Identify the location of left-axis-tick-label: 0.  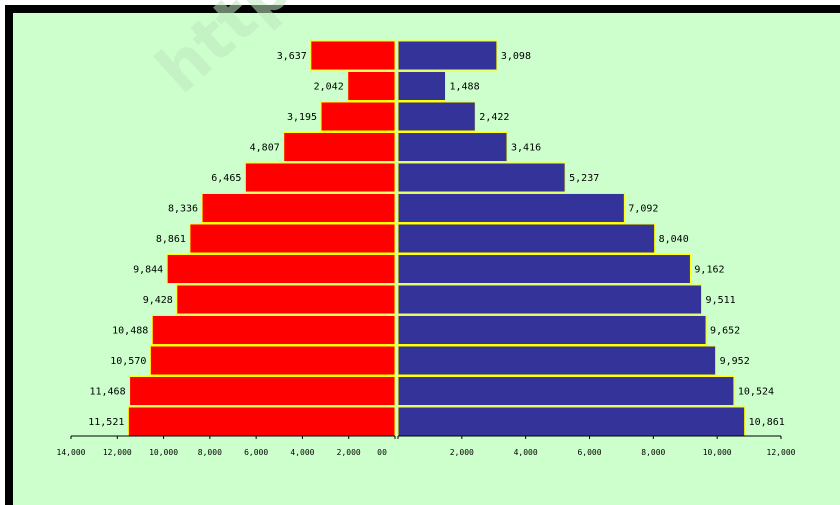
(384, 452).